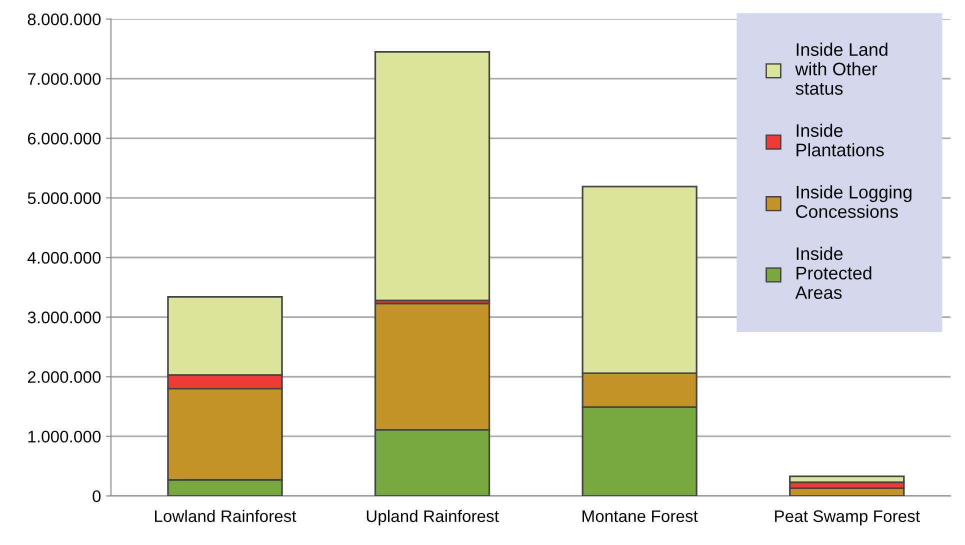  What do you see at coordinates (225, 516) in the screenshot?
I see `x-tick-label: Lowland Rainforest` at bounding box center [225, 516].